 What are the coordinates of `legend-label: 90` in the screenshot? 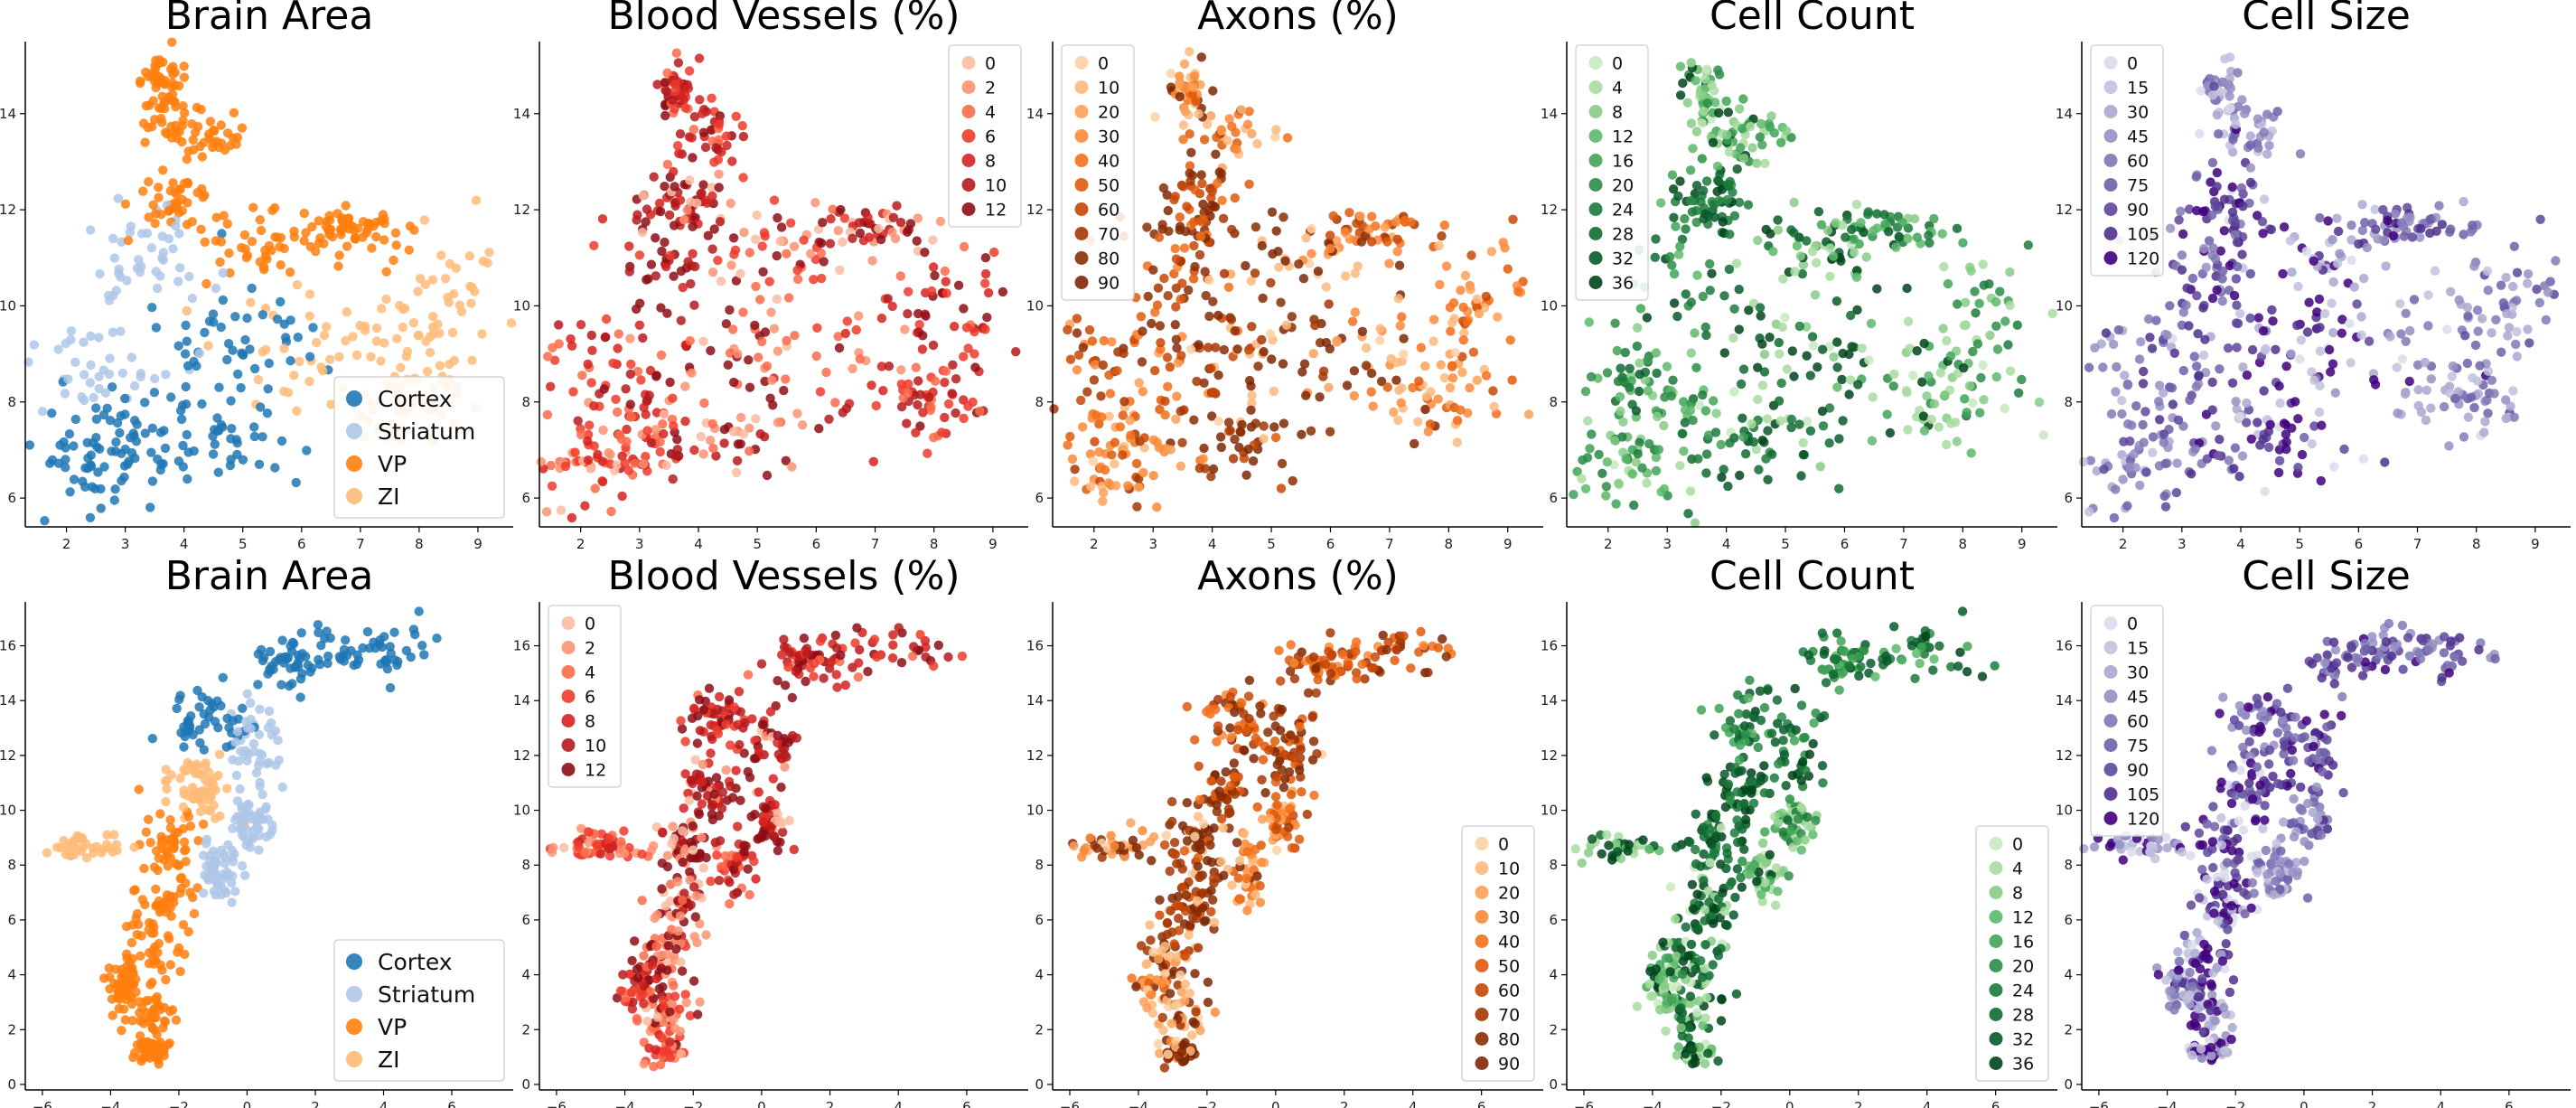 It's located at (2138, 210).